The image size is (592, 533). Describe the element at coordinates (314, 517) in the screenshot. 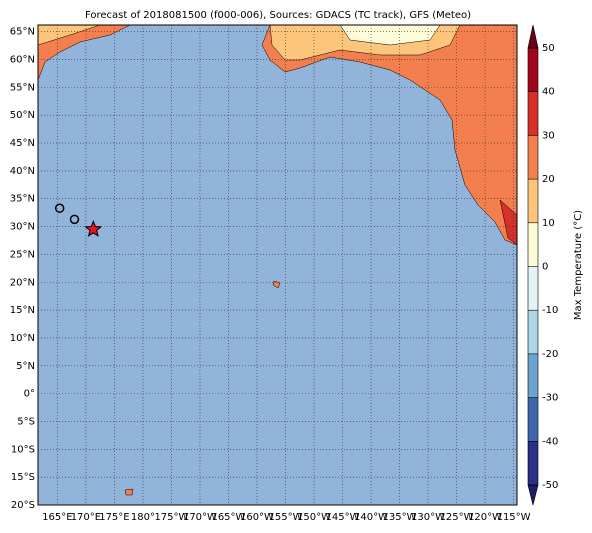

I see `x-tick-label: 150°W` at that location.